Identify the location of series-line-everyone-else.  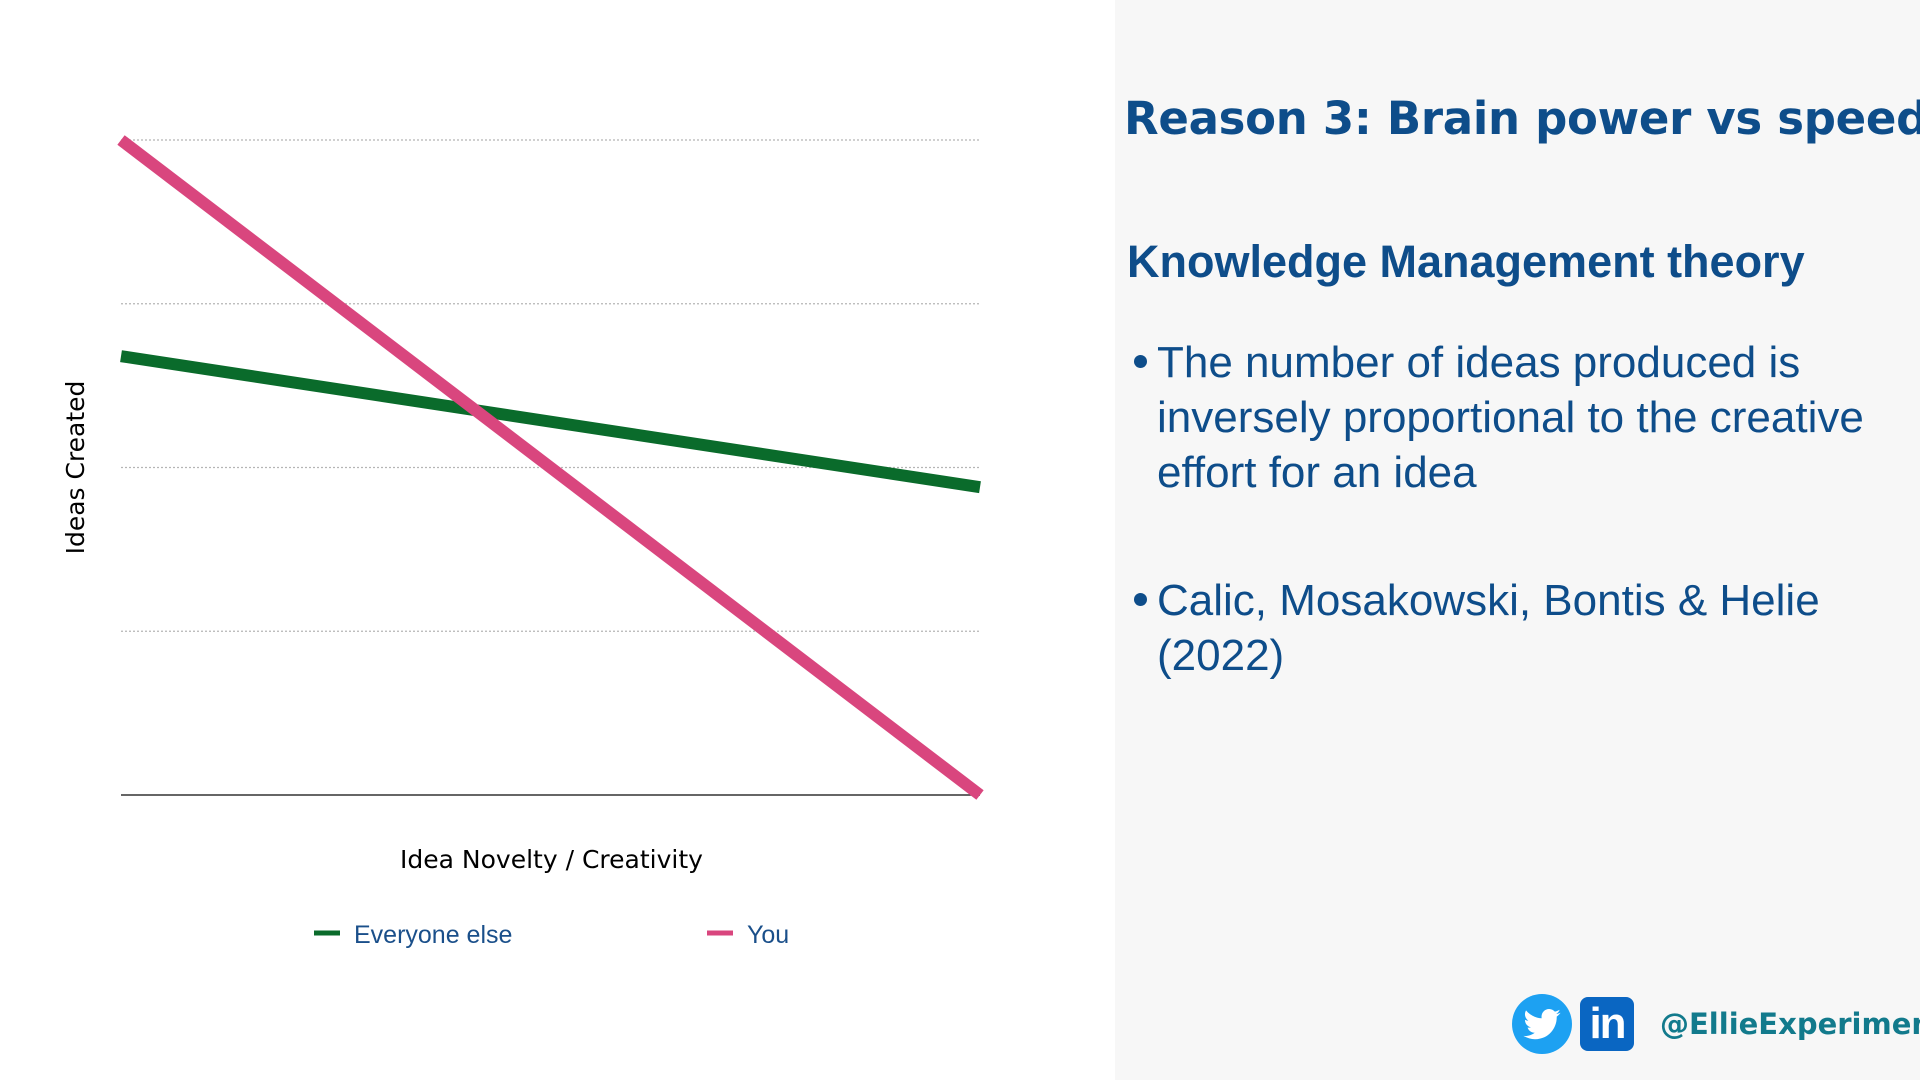
(550, 422).